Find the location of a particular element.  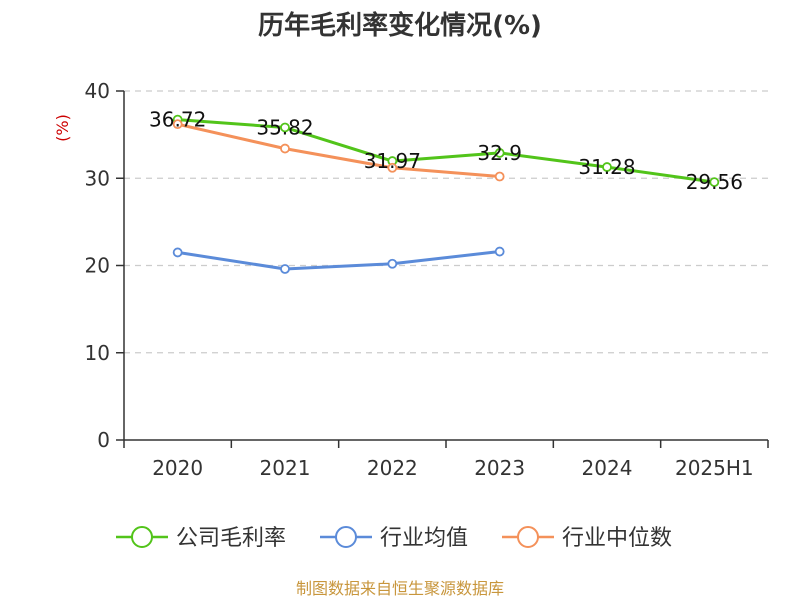

legend-label: 行业均值 is located at coordinates (424, 538).